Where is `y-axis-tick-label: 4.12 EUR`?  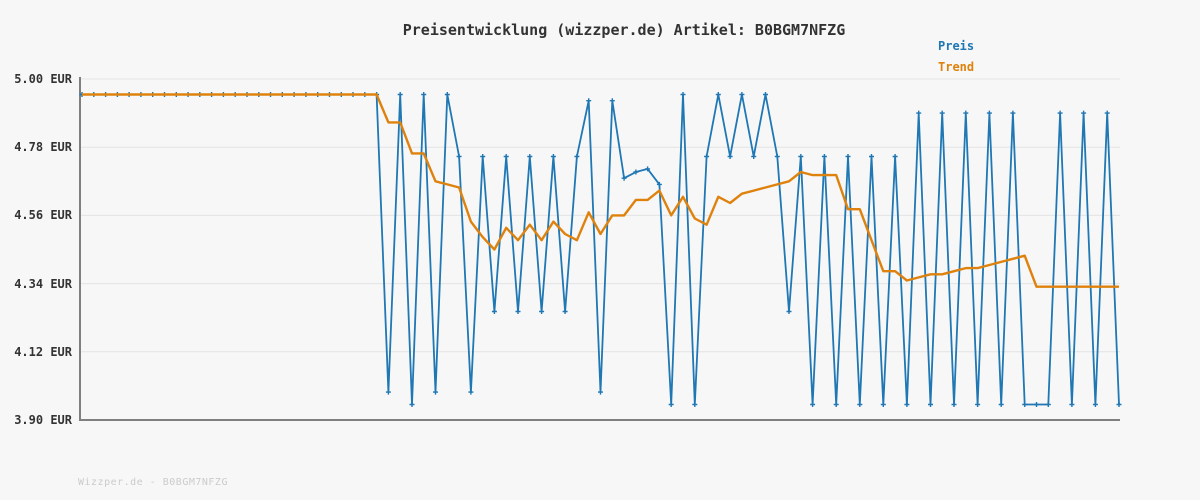
y-axis-tick-label: 4.12 EUR is located at coordinates (43, 352).